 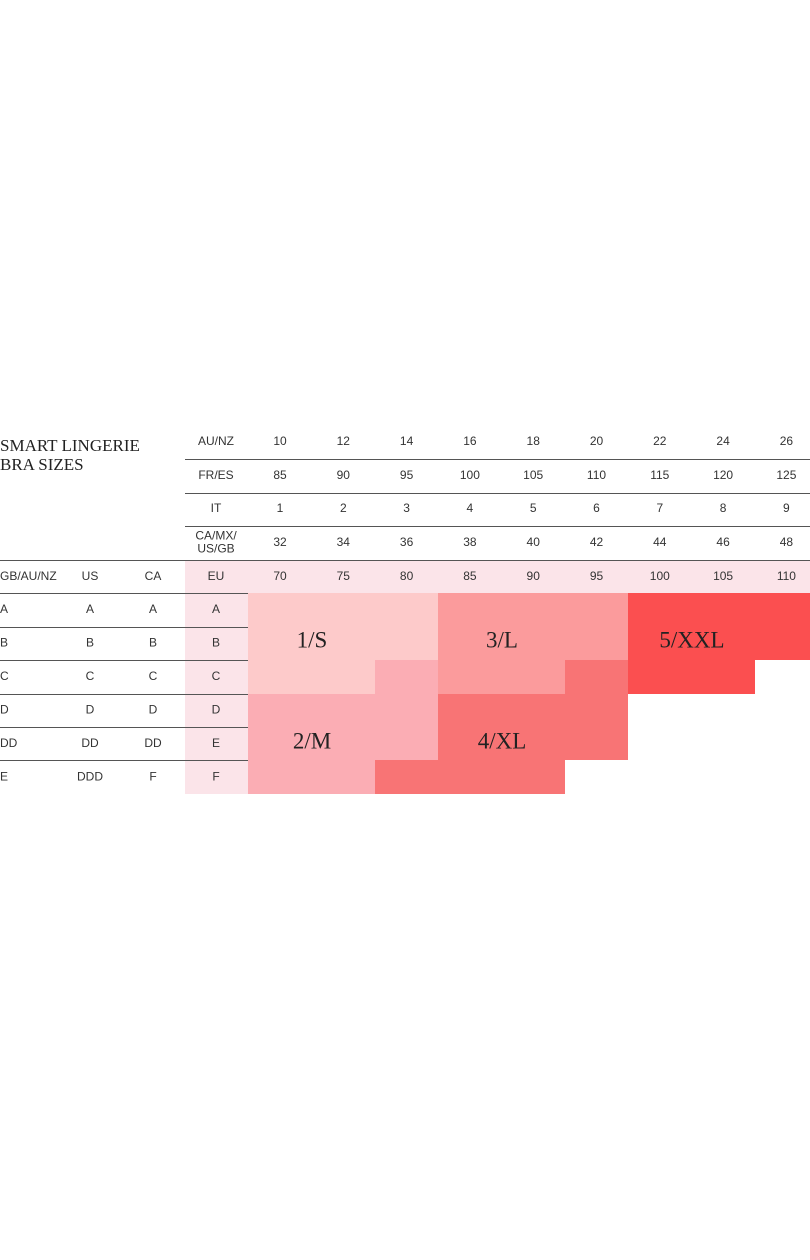 I want to click on band-value: 75, so click(x=344, y=576).